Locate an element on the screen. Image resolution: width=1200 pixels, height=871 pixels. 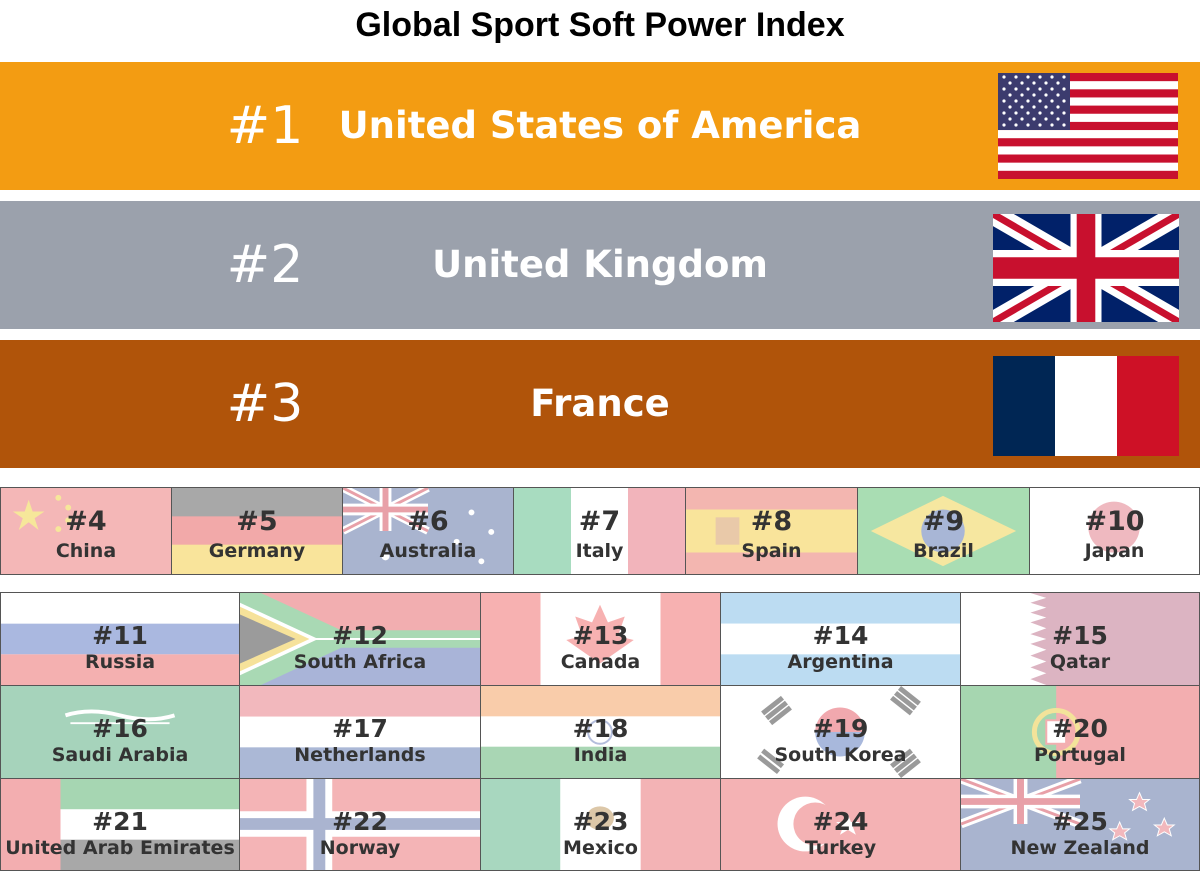
country-name: Australia is located at coordinates (428, 551).